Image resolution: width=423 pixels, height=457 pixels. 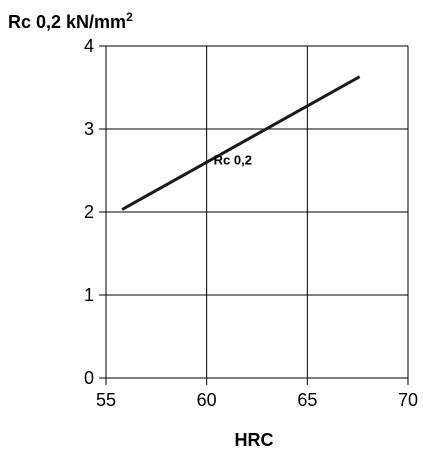 I want to click on annotation-label-0: Rc 0,2, so click(x=233, y=160).